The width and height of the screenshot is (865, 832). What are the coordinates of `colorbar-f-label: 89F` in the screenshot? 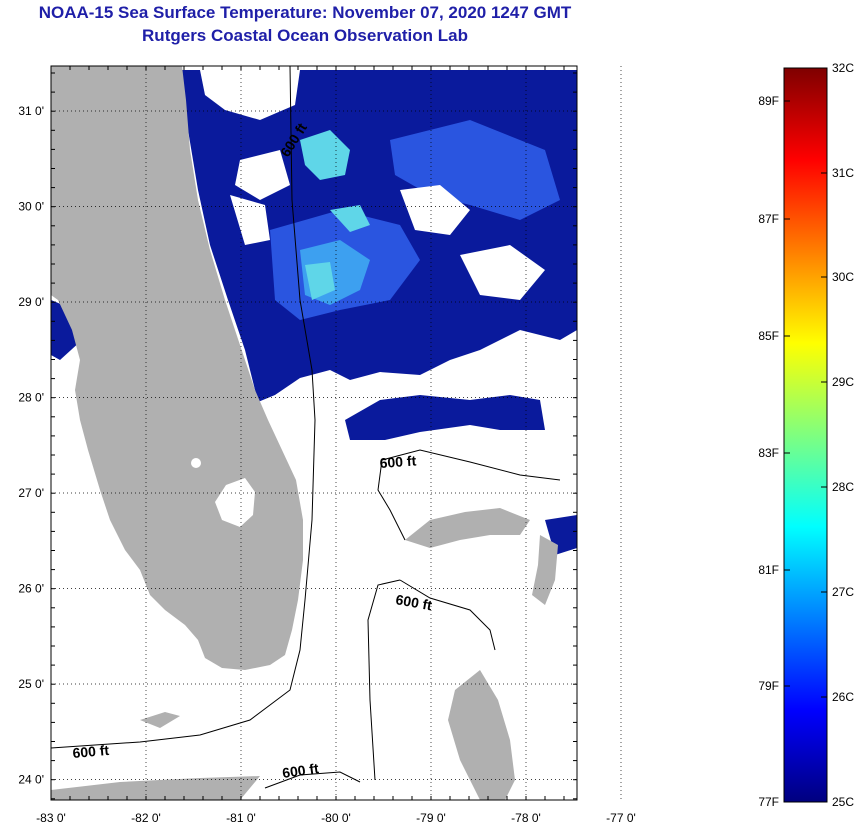 It's located at (768, 101).